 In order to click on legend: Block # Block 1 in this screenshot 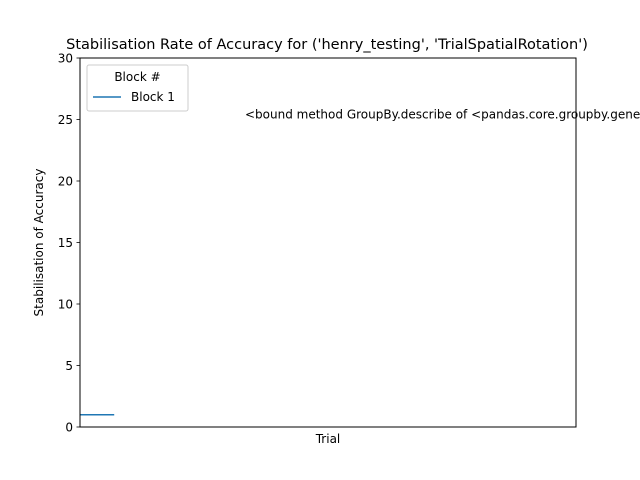, I will do `click(137, 88)`.